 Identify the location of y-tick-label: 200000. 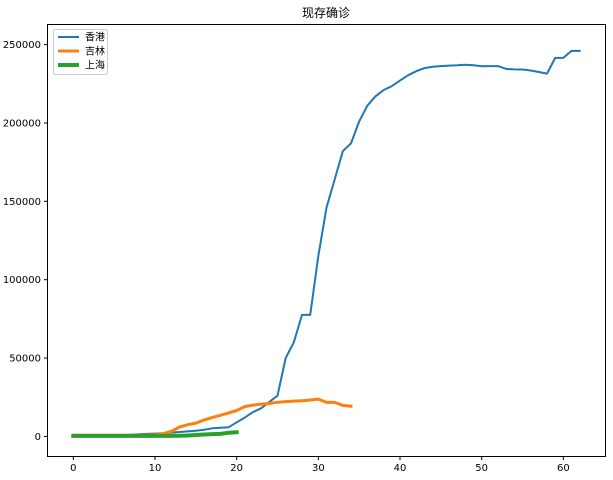
(22, 123).